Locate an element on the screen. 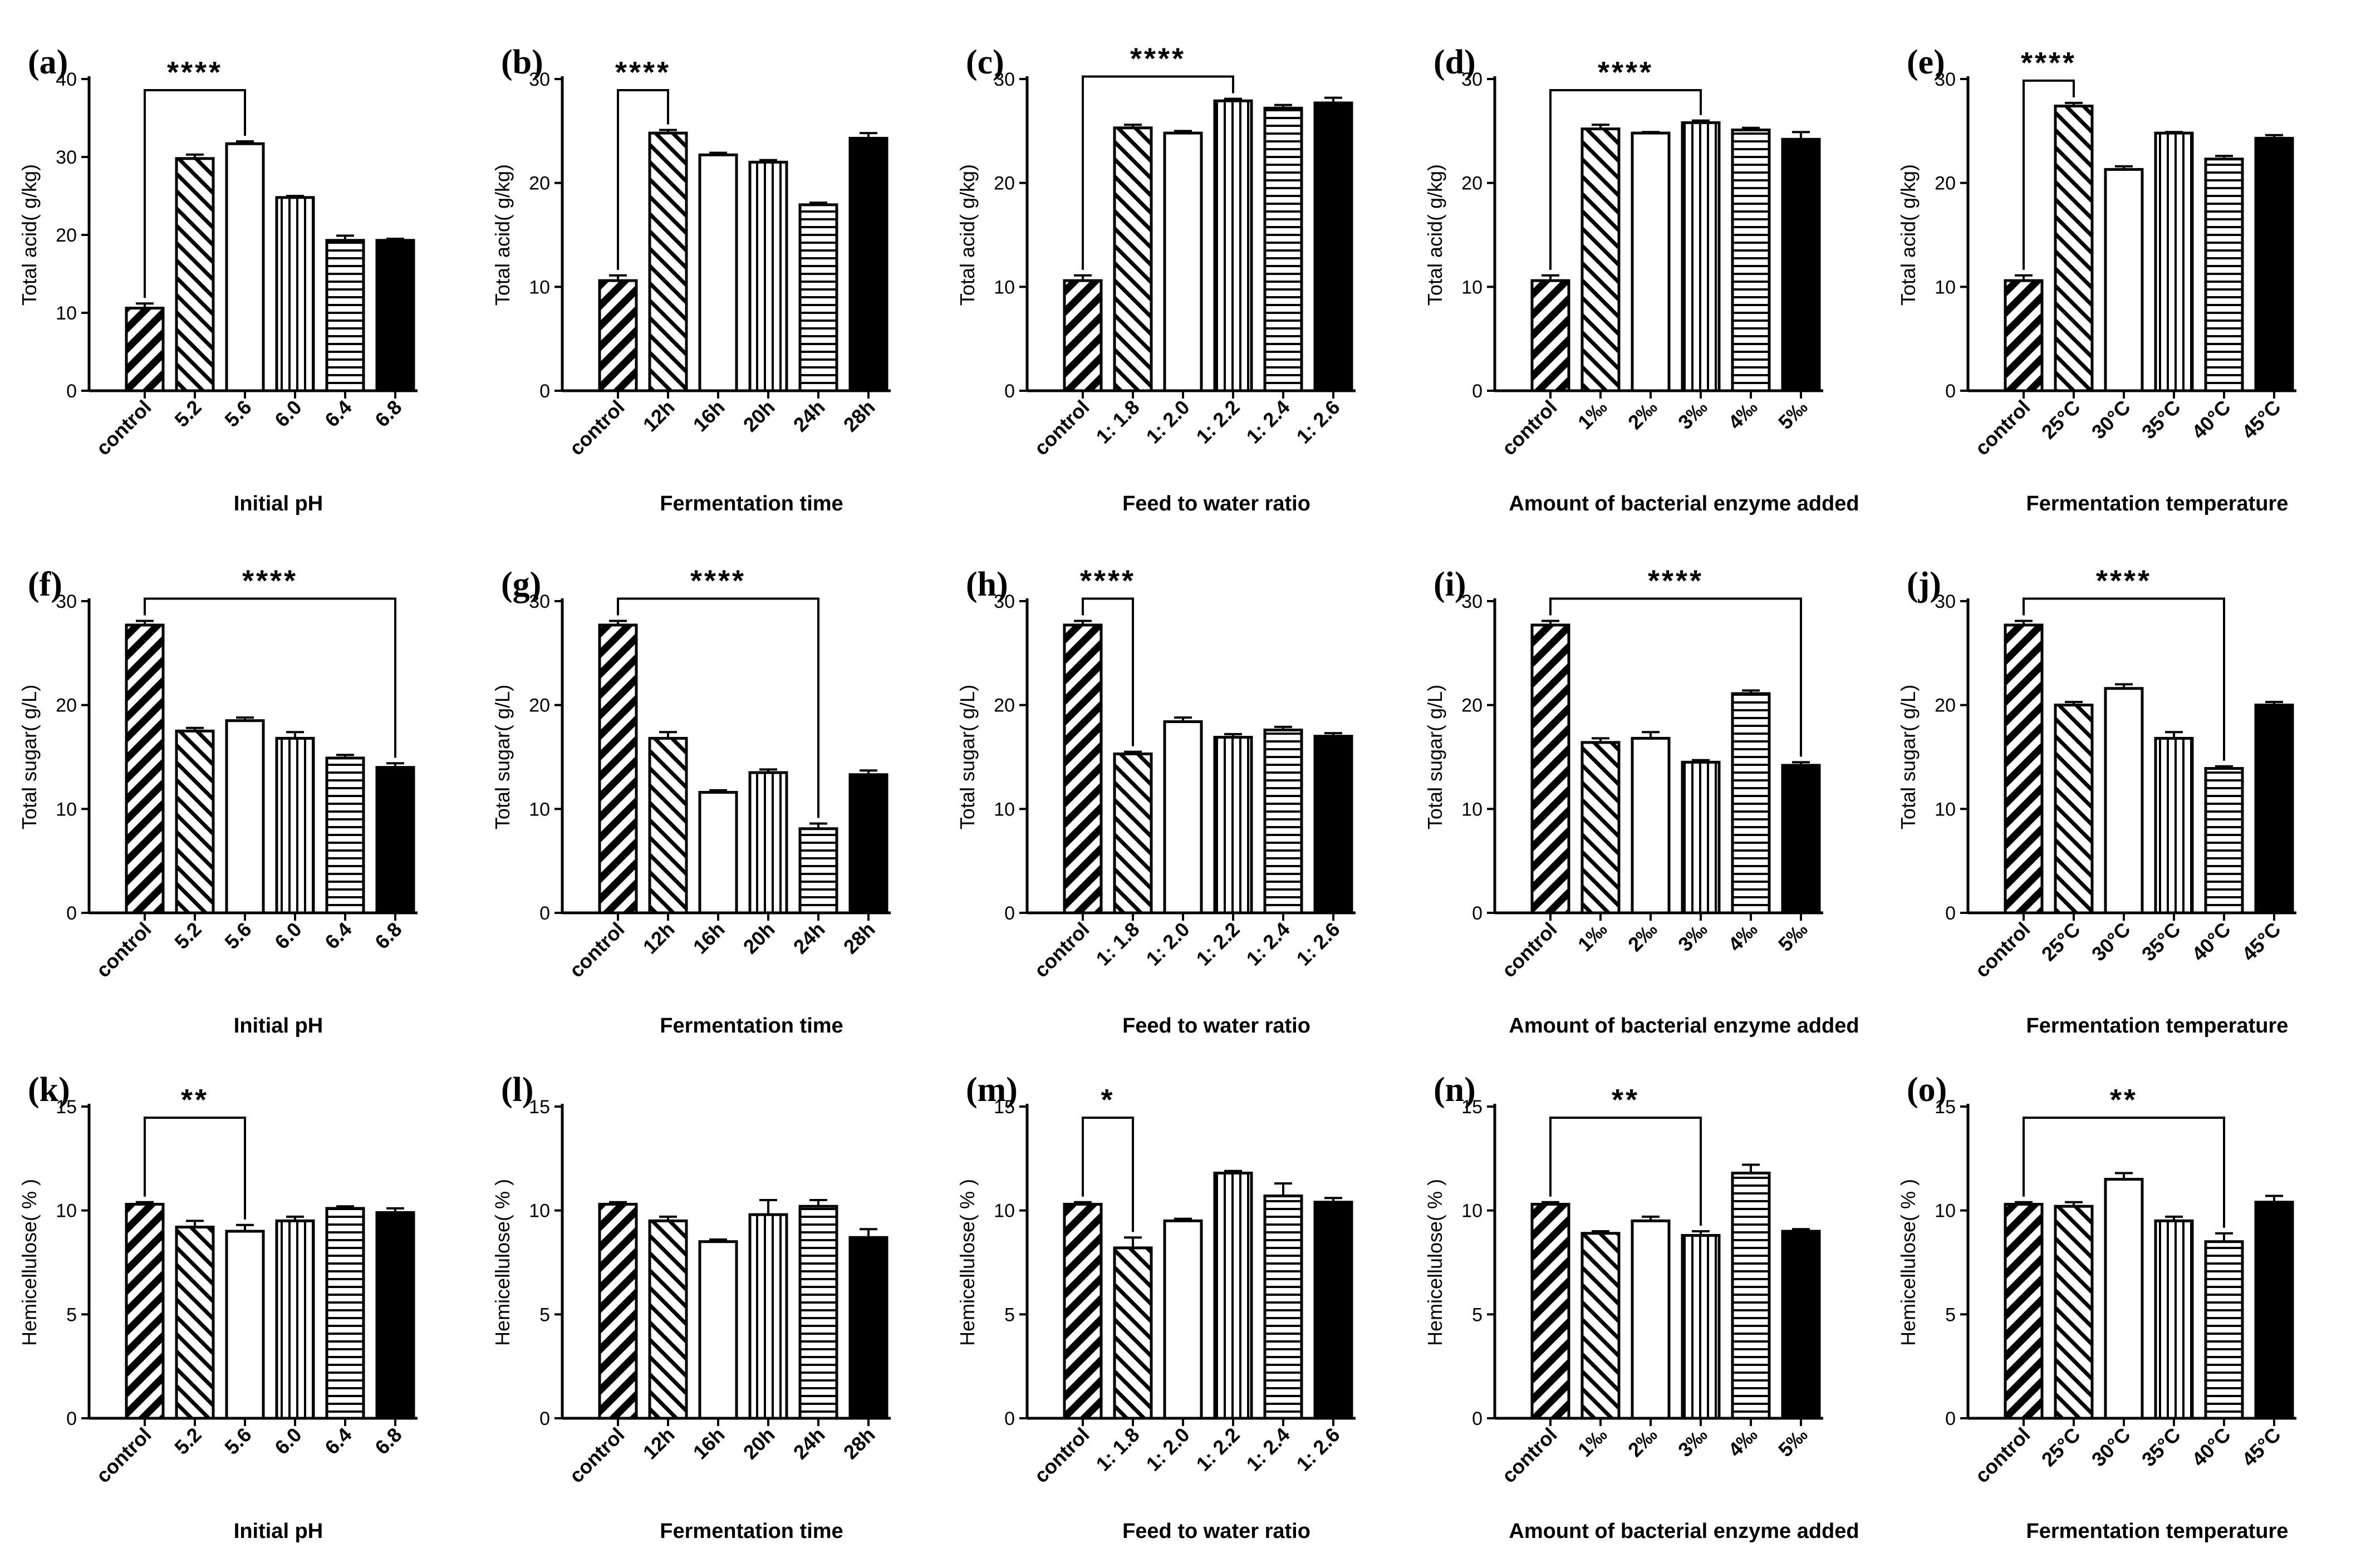  category-label: 12h is located at coordinates (659, 1443).